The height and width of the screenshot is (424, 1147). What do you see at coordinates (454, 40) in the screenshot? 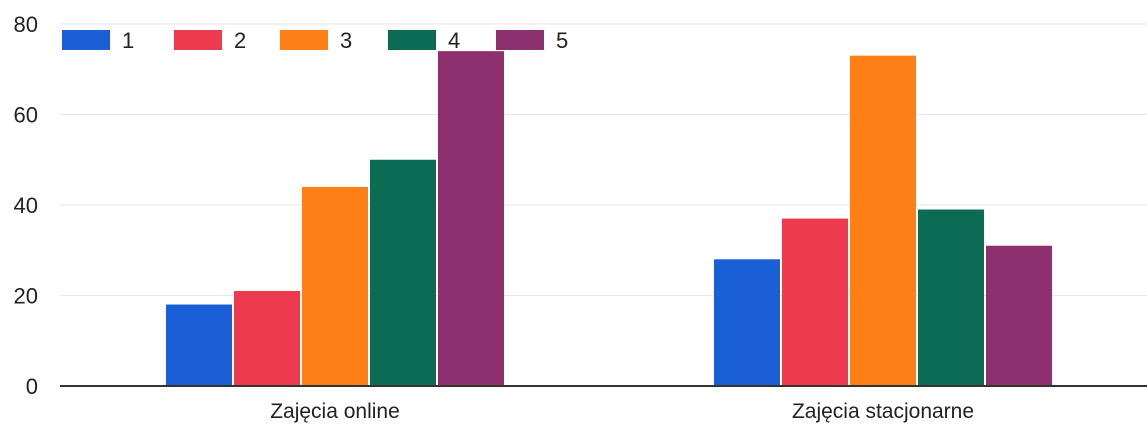
I see `legend-label: 4` at bounding box center [454, 40].